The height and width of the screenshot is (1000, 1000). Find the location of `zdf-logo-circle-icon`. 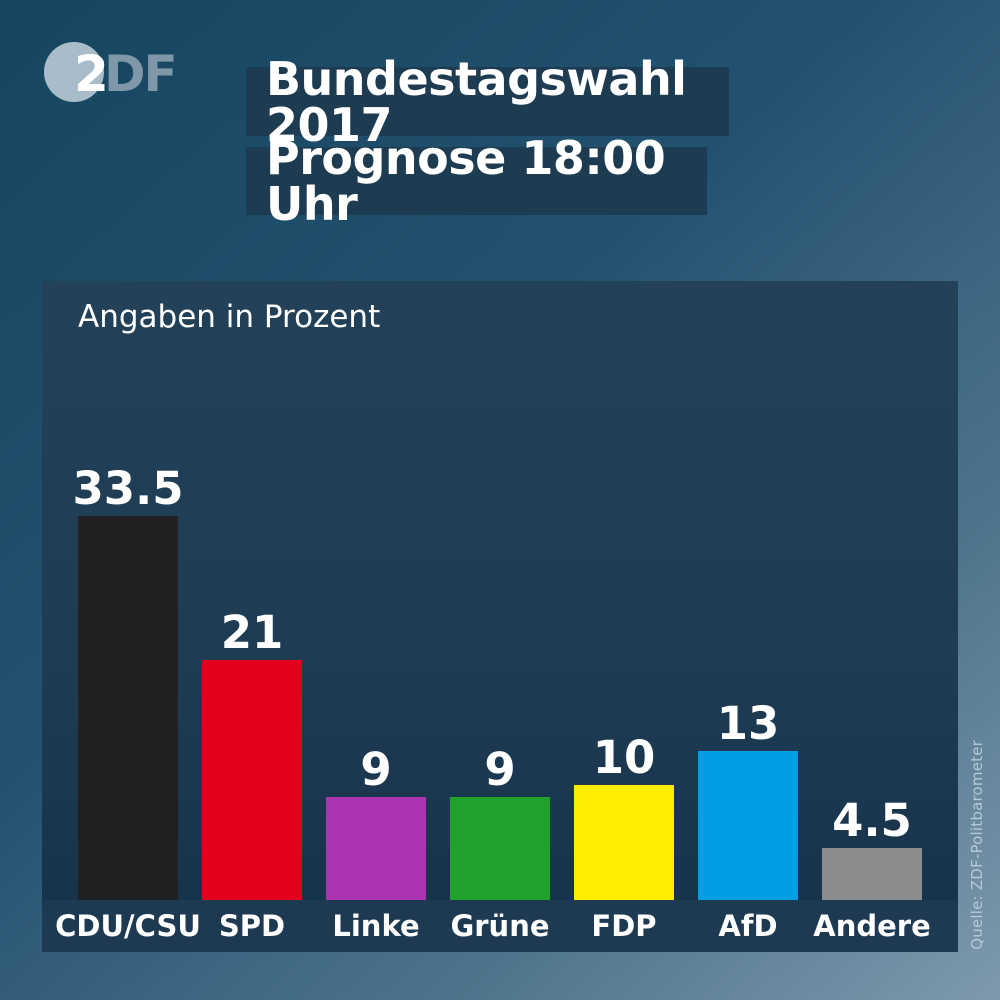

zdf-logo-circle-icon is located at coordinates (74, 72).